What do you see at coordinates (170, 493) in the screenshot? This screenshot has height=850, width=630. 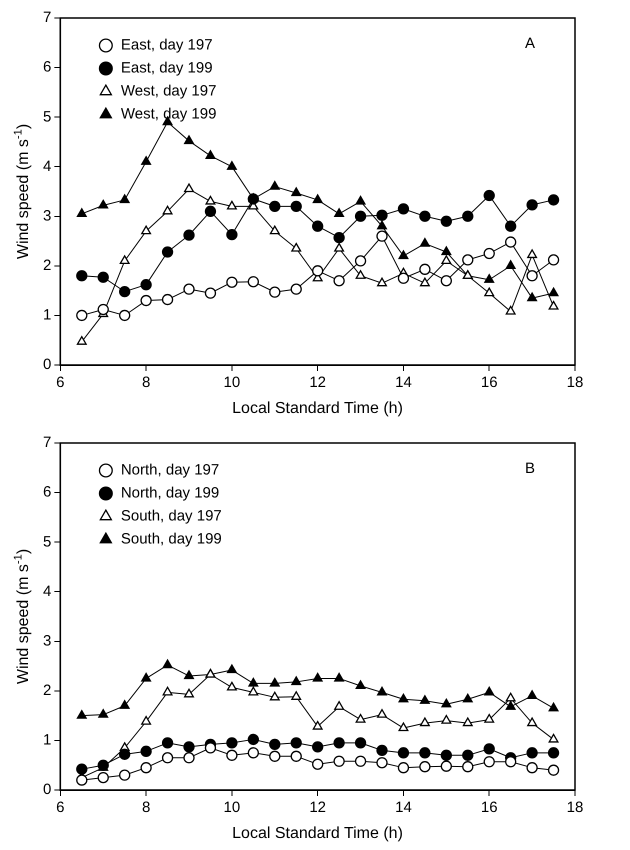 I see `legend-label: North, day 199` at bounding box center [170, 493].